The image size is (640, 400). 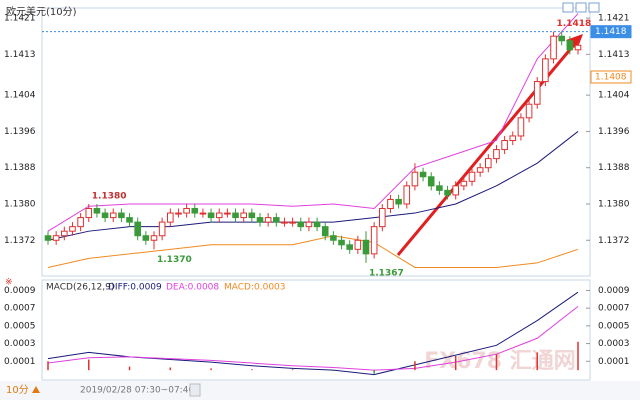 I want to click on annotation: 1.1418, so click(x=574, y=24).